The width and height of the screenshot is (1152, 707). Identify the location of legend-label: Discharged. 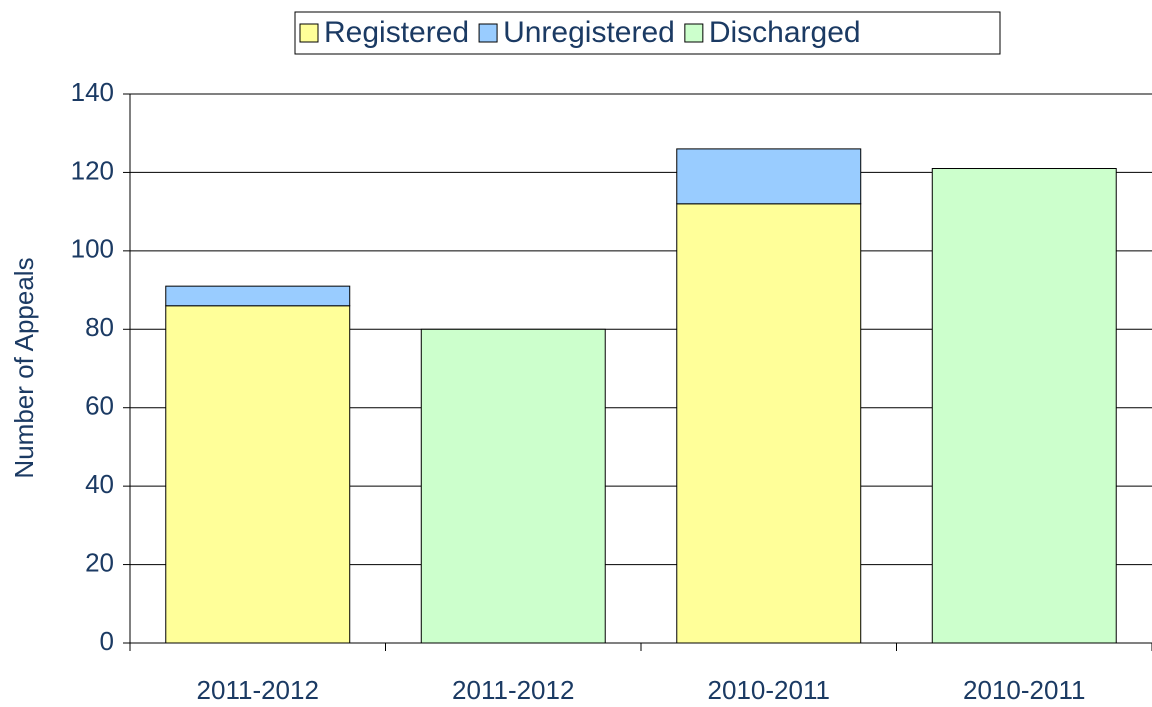
(785, 32).